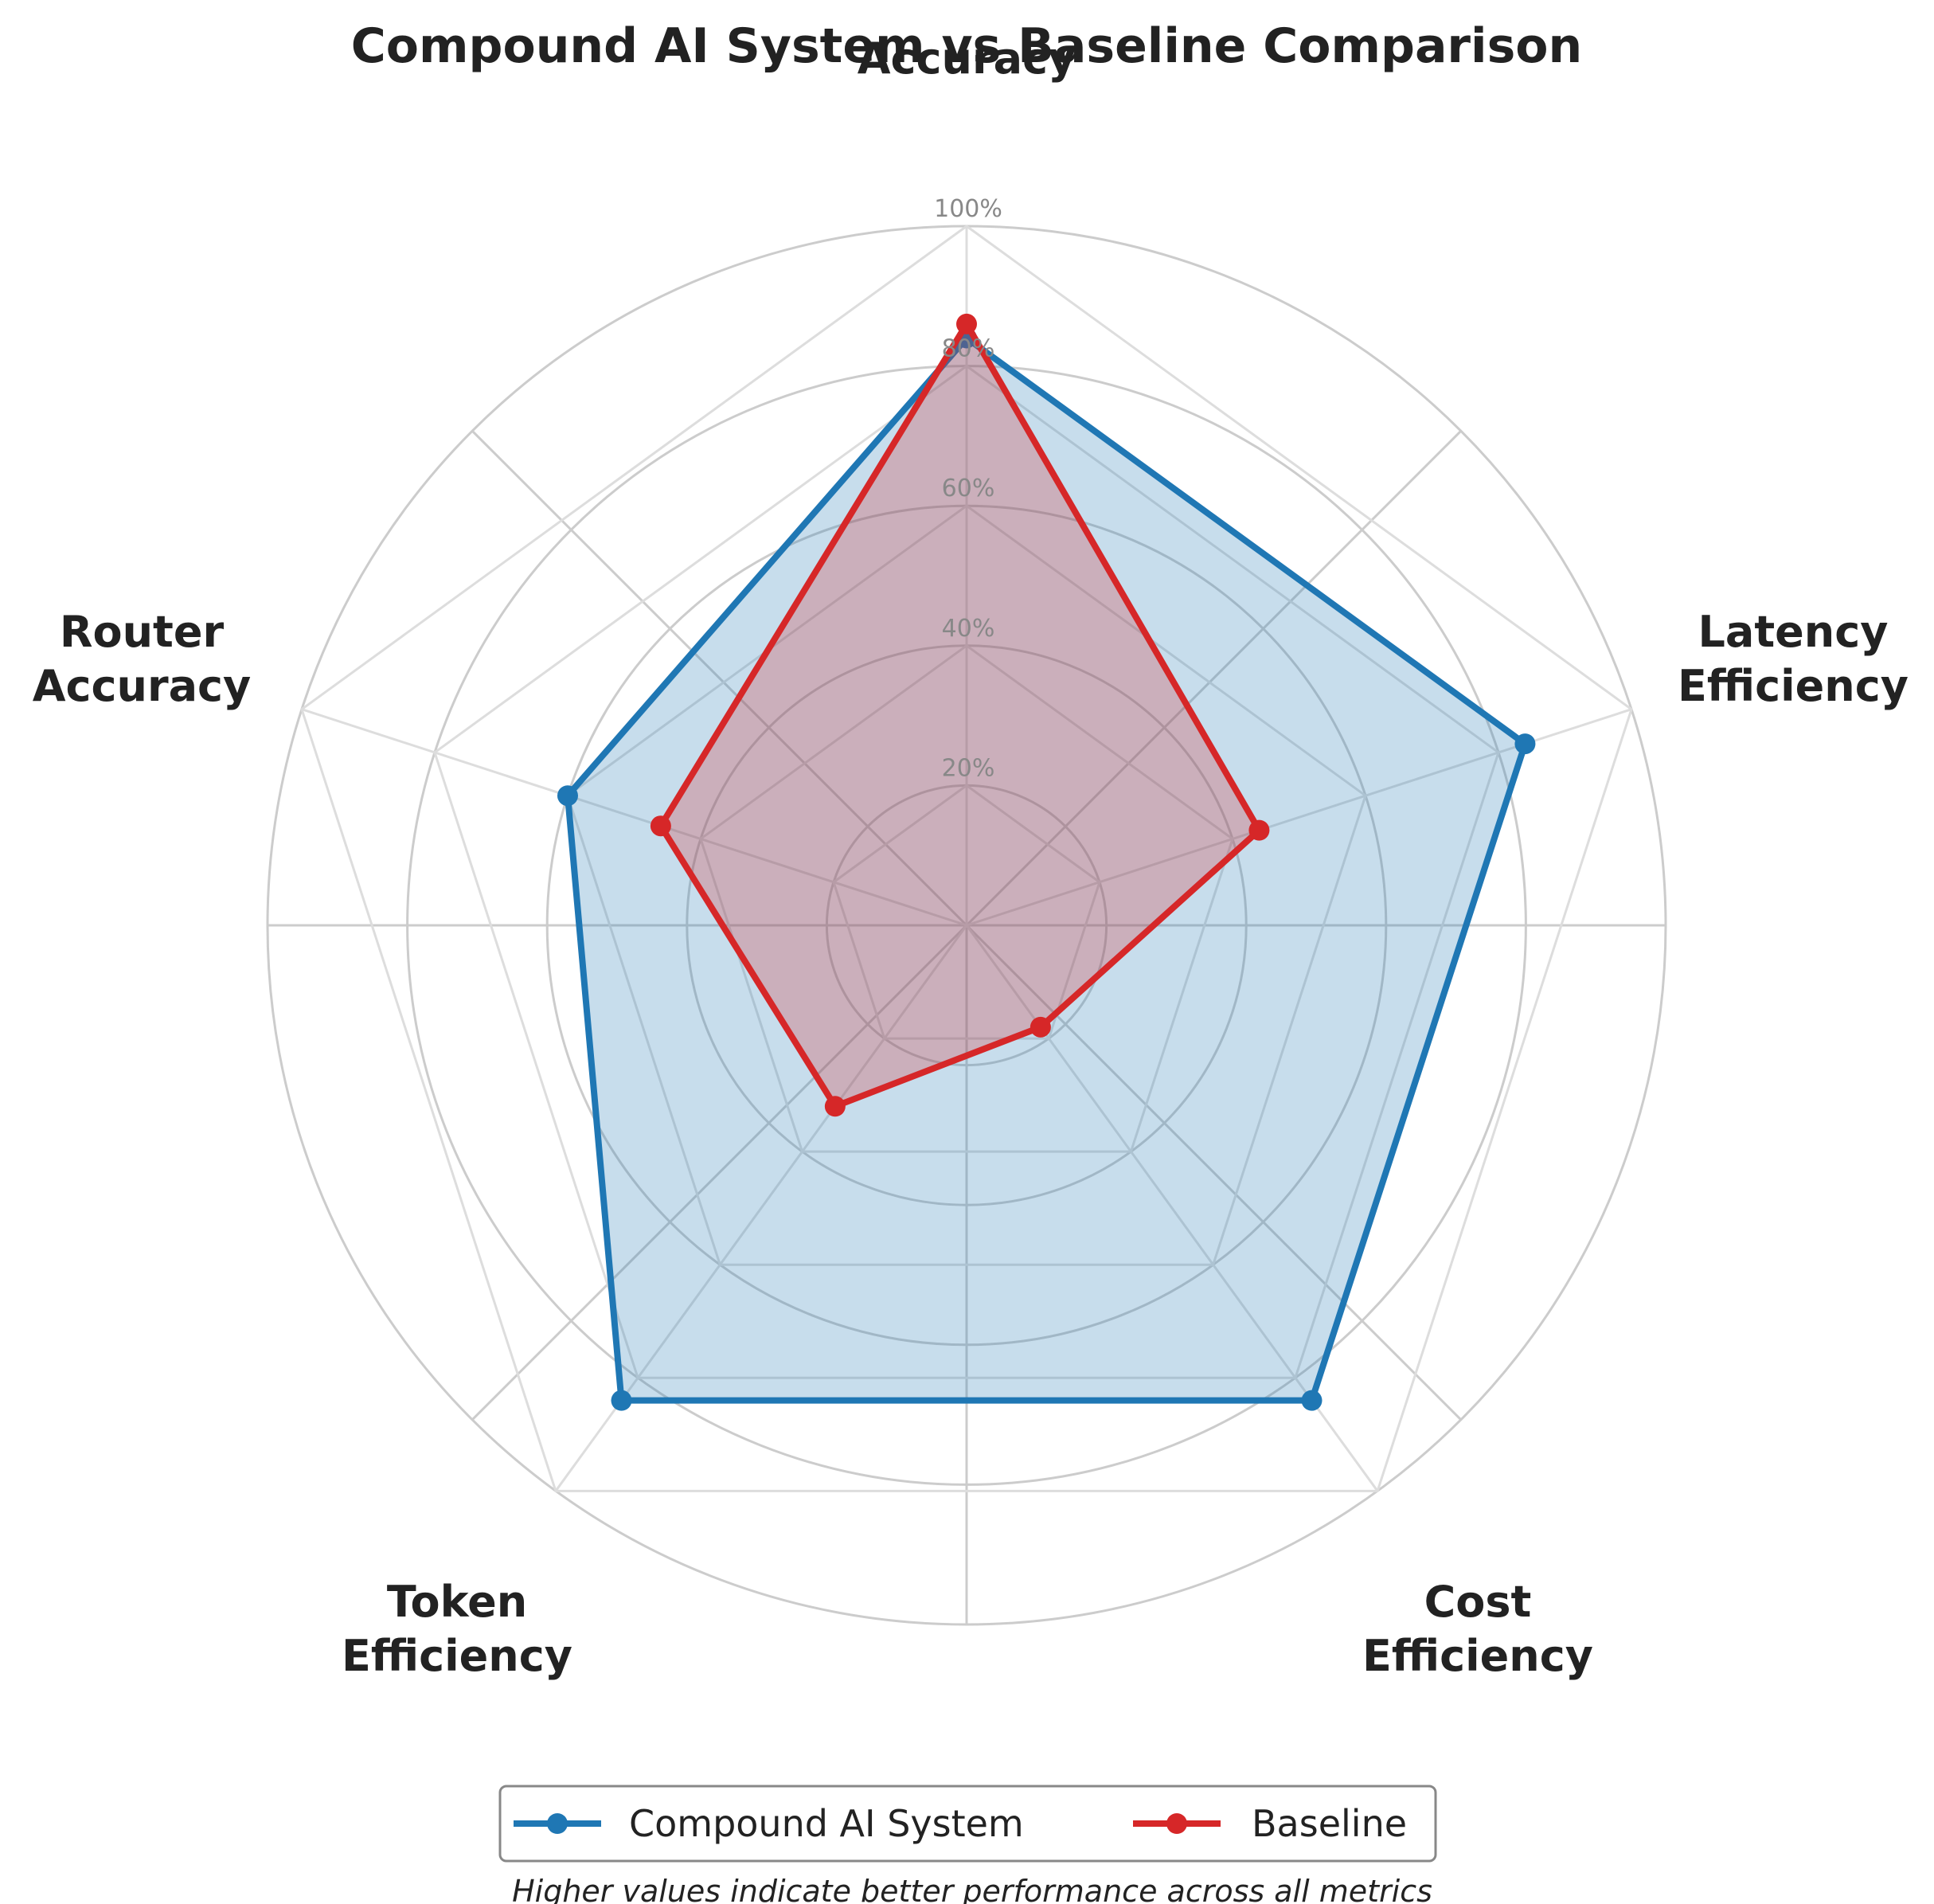 The width and height of the screenshot is (1934, 1904). What do you see at coordinates (457, 1629) in the screenshot?
I see `axis-label: Token Efficiency` at bounding box center [457, 1629].